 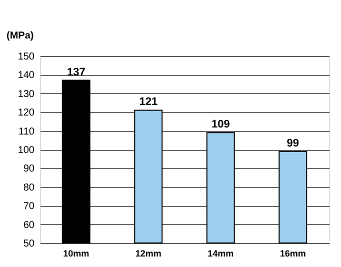 What do you see at coordinates (20, 36) in the screenshot?
I see `y-axis-title: (MPa)` at bounding box center [20, 36].